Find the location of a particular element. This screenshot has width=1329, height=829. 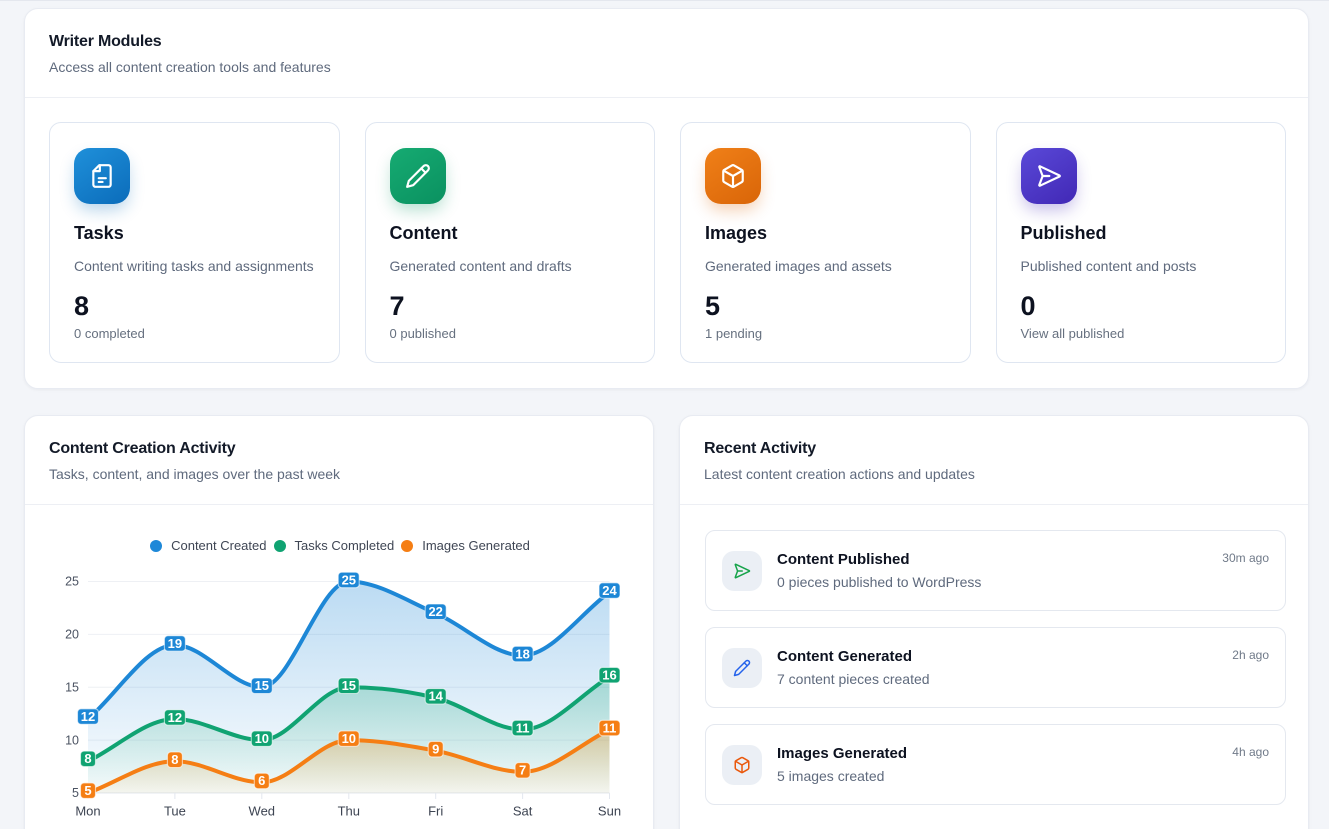

svg-text: 14 is located at coordinates (435, 696).